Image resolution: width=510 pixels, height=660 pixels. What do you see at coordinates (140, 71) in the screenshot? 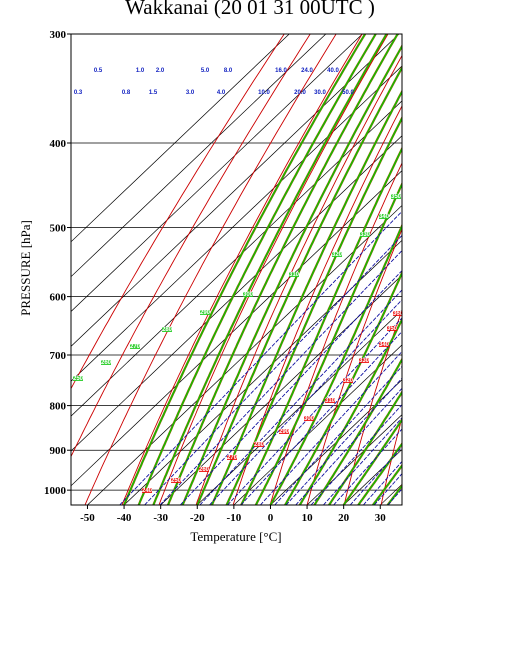
I see `mixing-ratio-label: 1.0` at bounding box center [140, 71].